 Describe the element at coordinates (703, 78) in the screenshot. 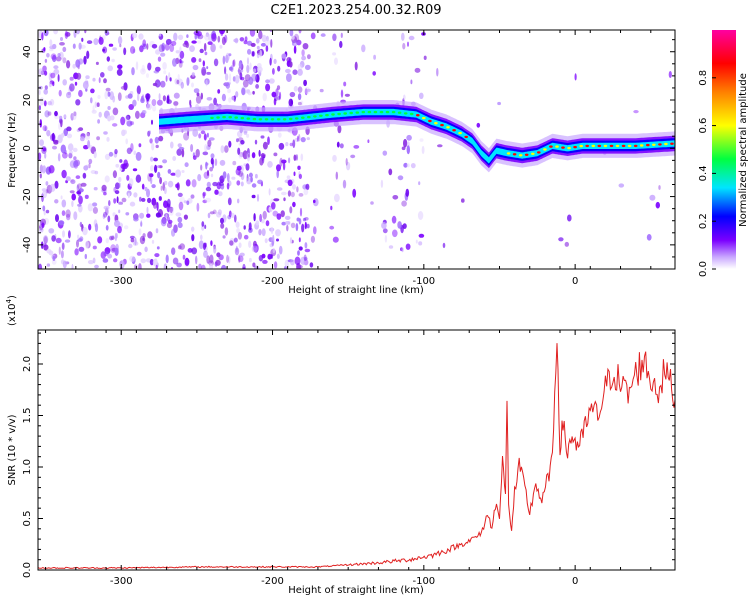

I see `colorbar-tick-label: 0.8` at that location.